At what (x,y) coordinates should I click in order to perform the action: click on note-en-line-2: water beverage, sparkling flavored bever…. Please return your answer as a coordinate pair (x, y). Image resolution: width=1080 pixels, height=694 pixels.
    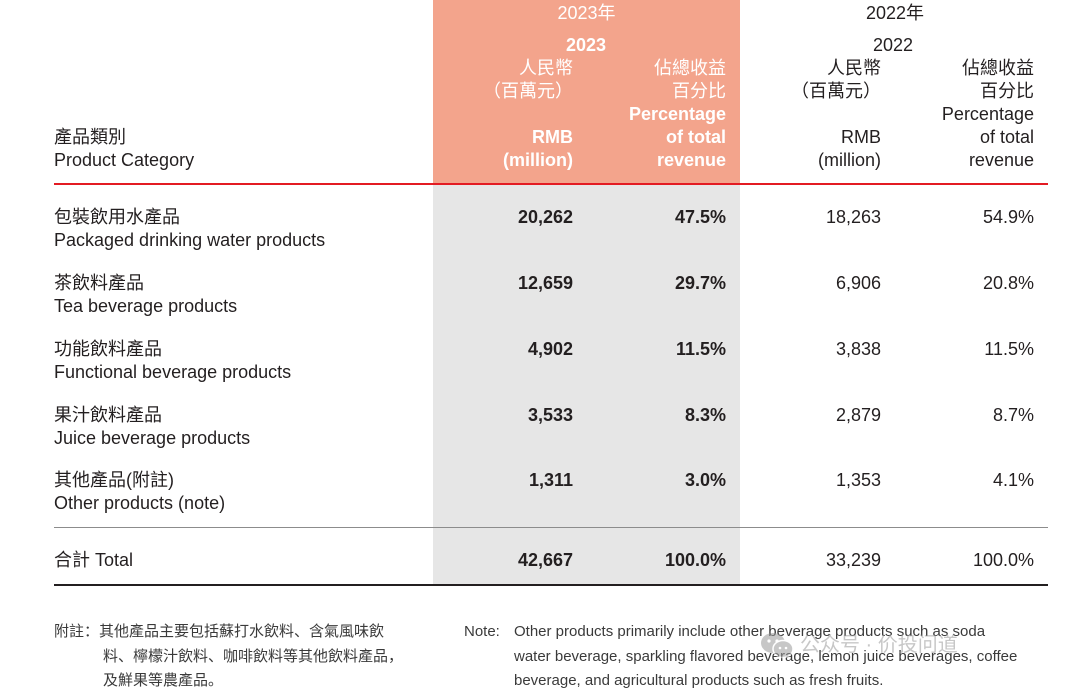
    Looking at the image, I should click on (766, 656).